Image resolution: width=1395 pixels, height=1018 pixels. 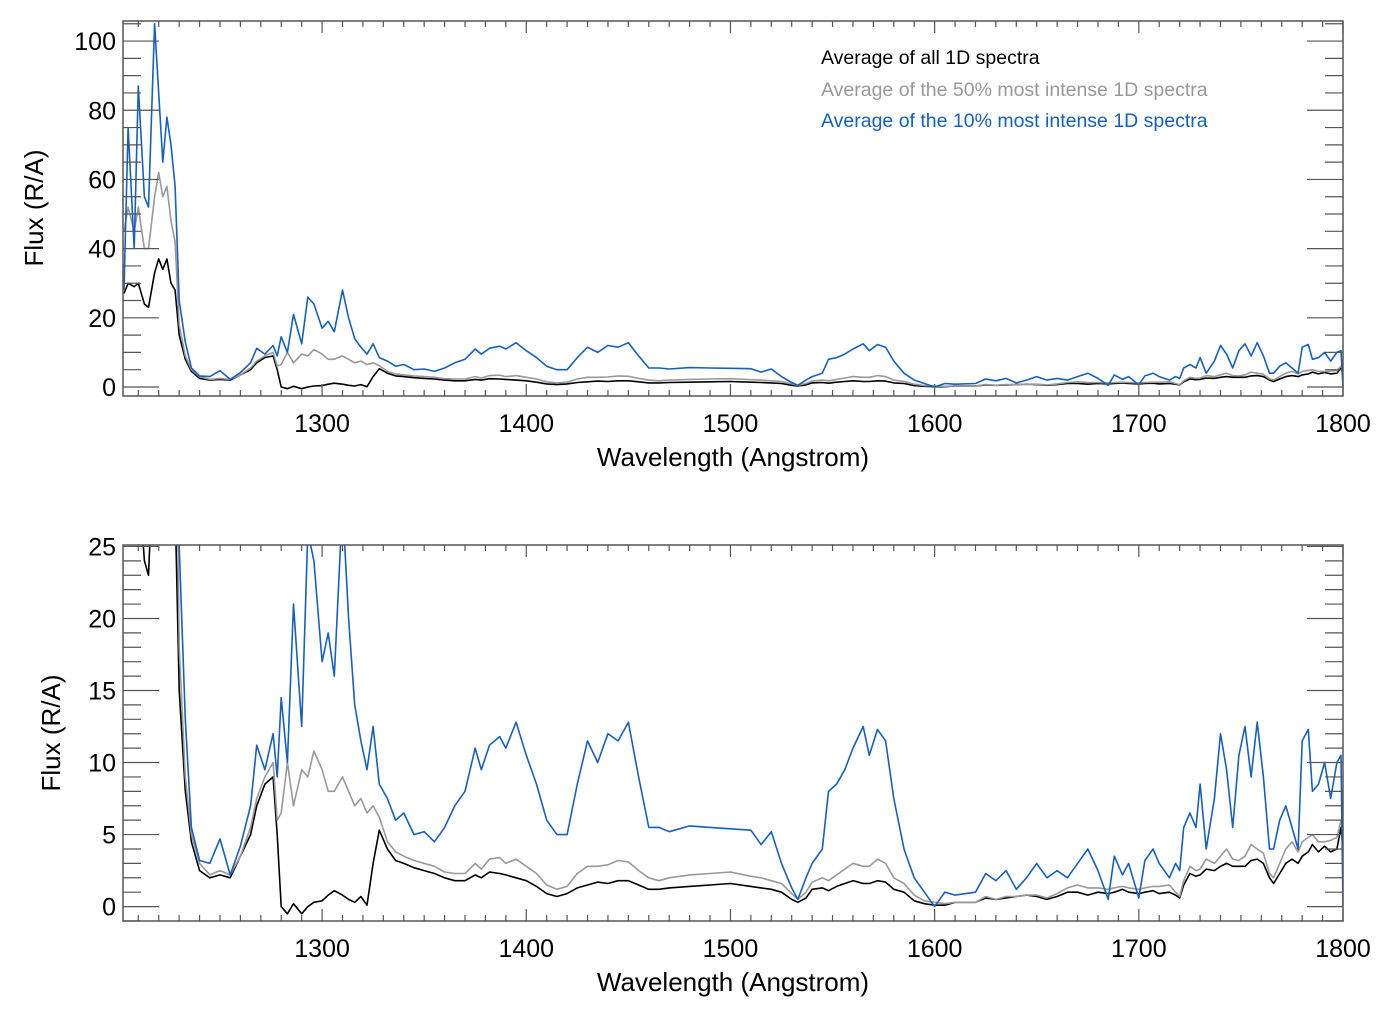 I want to click on bottom-x-axis-label: Wavelength (Angstrom), so click(x=733, y=982).